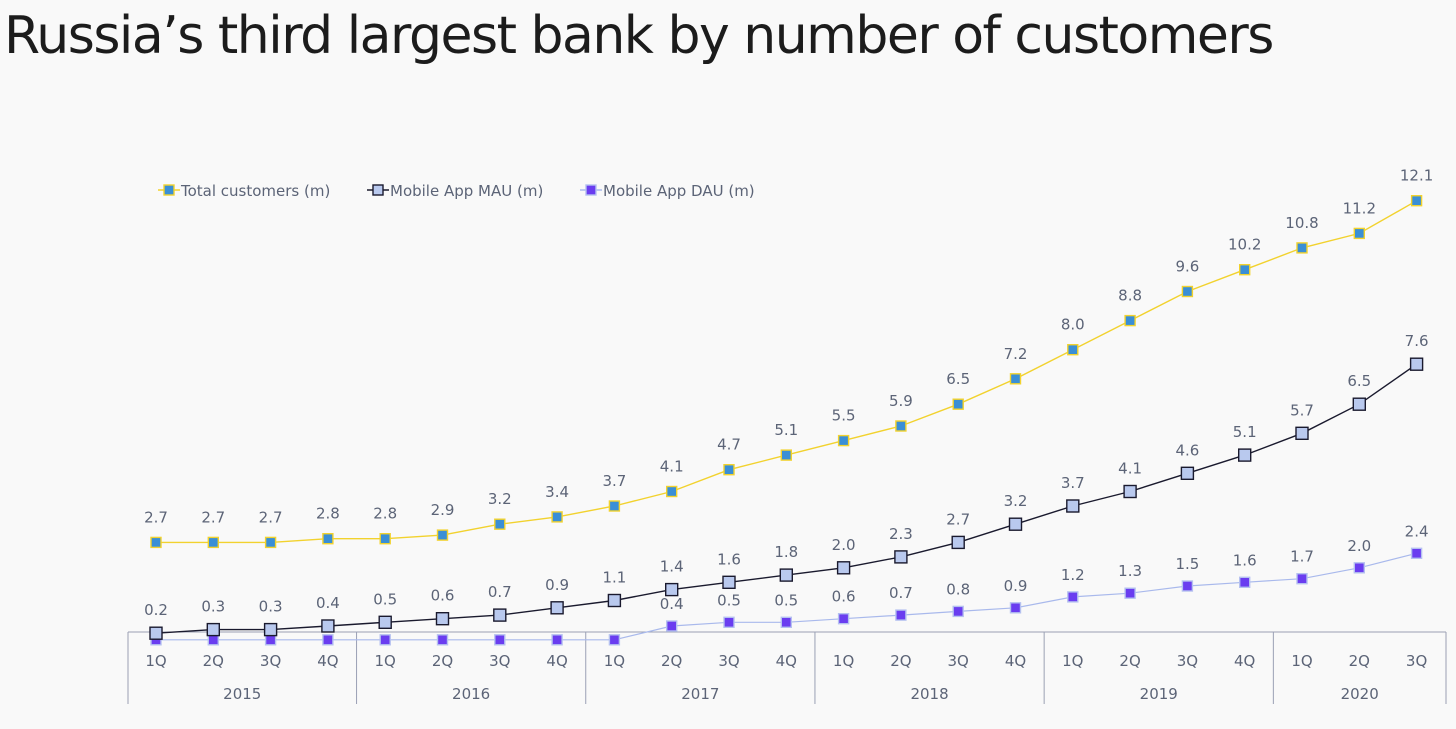 The width and height of the screenshot is (1456, 729). I want to click on total-data-label: 7.2, so click(1016, 354).